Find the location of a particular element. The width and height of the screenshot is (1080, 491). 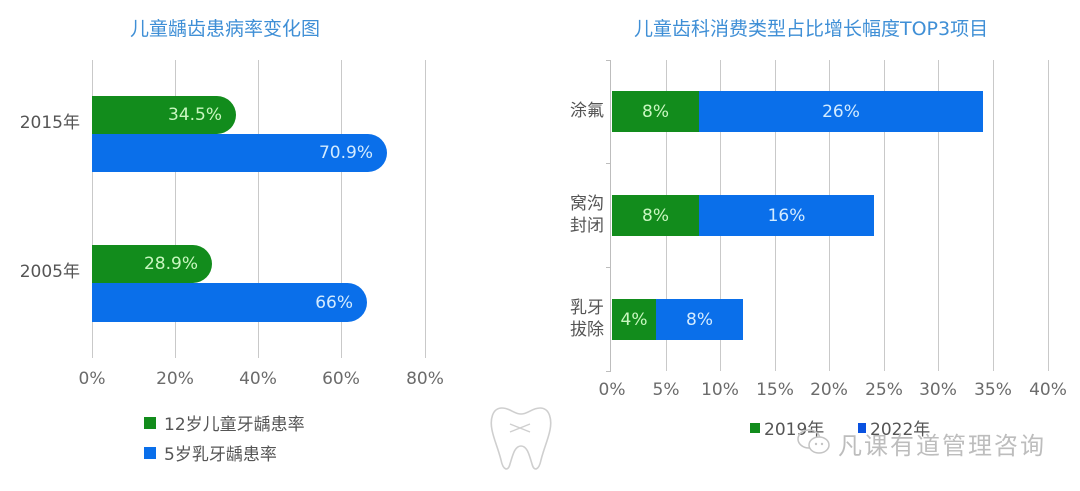

legend-item-2019: 2019年 is located at coordinates (787, 427).